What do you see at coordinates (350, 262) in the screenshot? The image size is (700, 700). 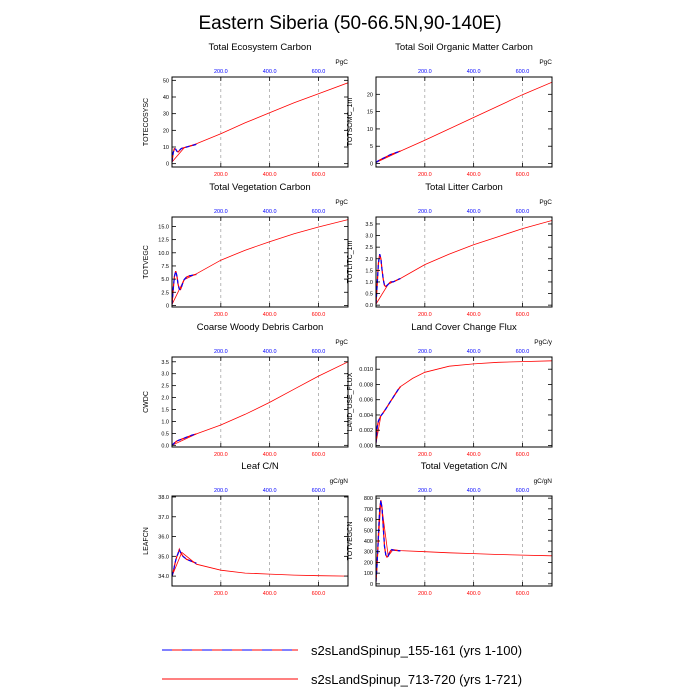 I see `y-axis-label: TOTLITC_1m` at bounding box center [350, 262].